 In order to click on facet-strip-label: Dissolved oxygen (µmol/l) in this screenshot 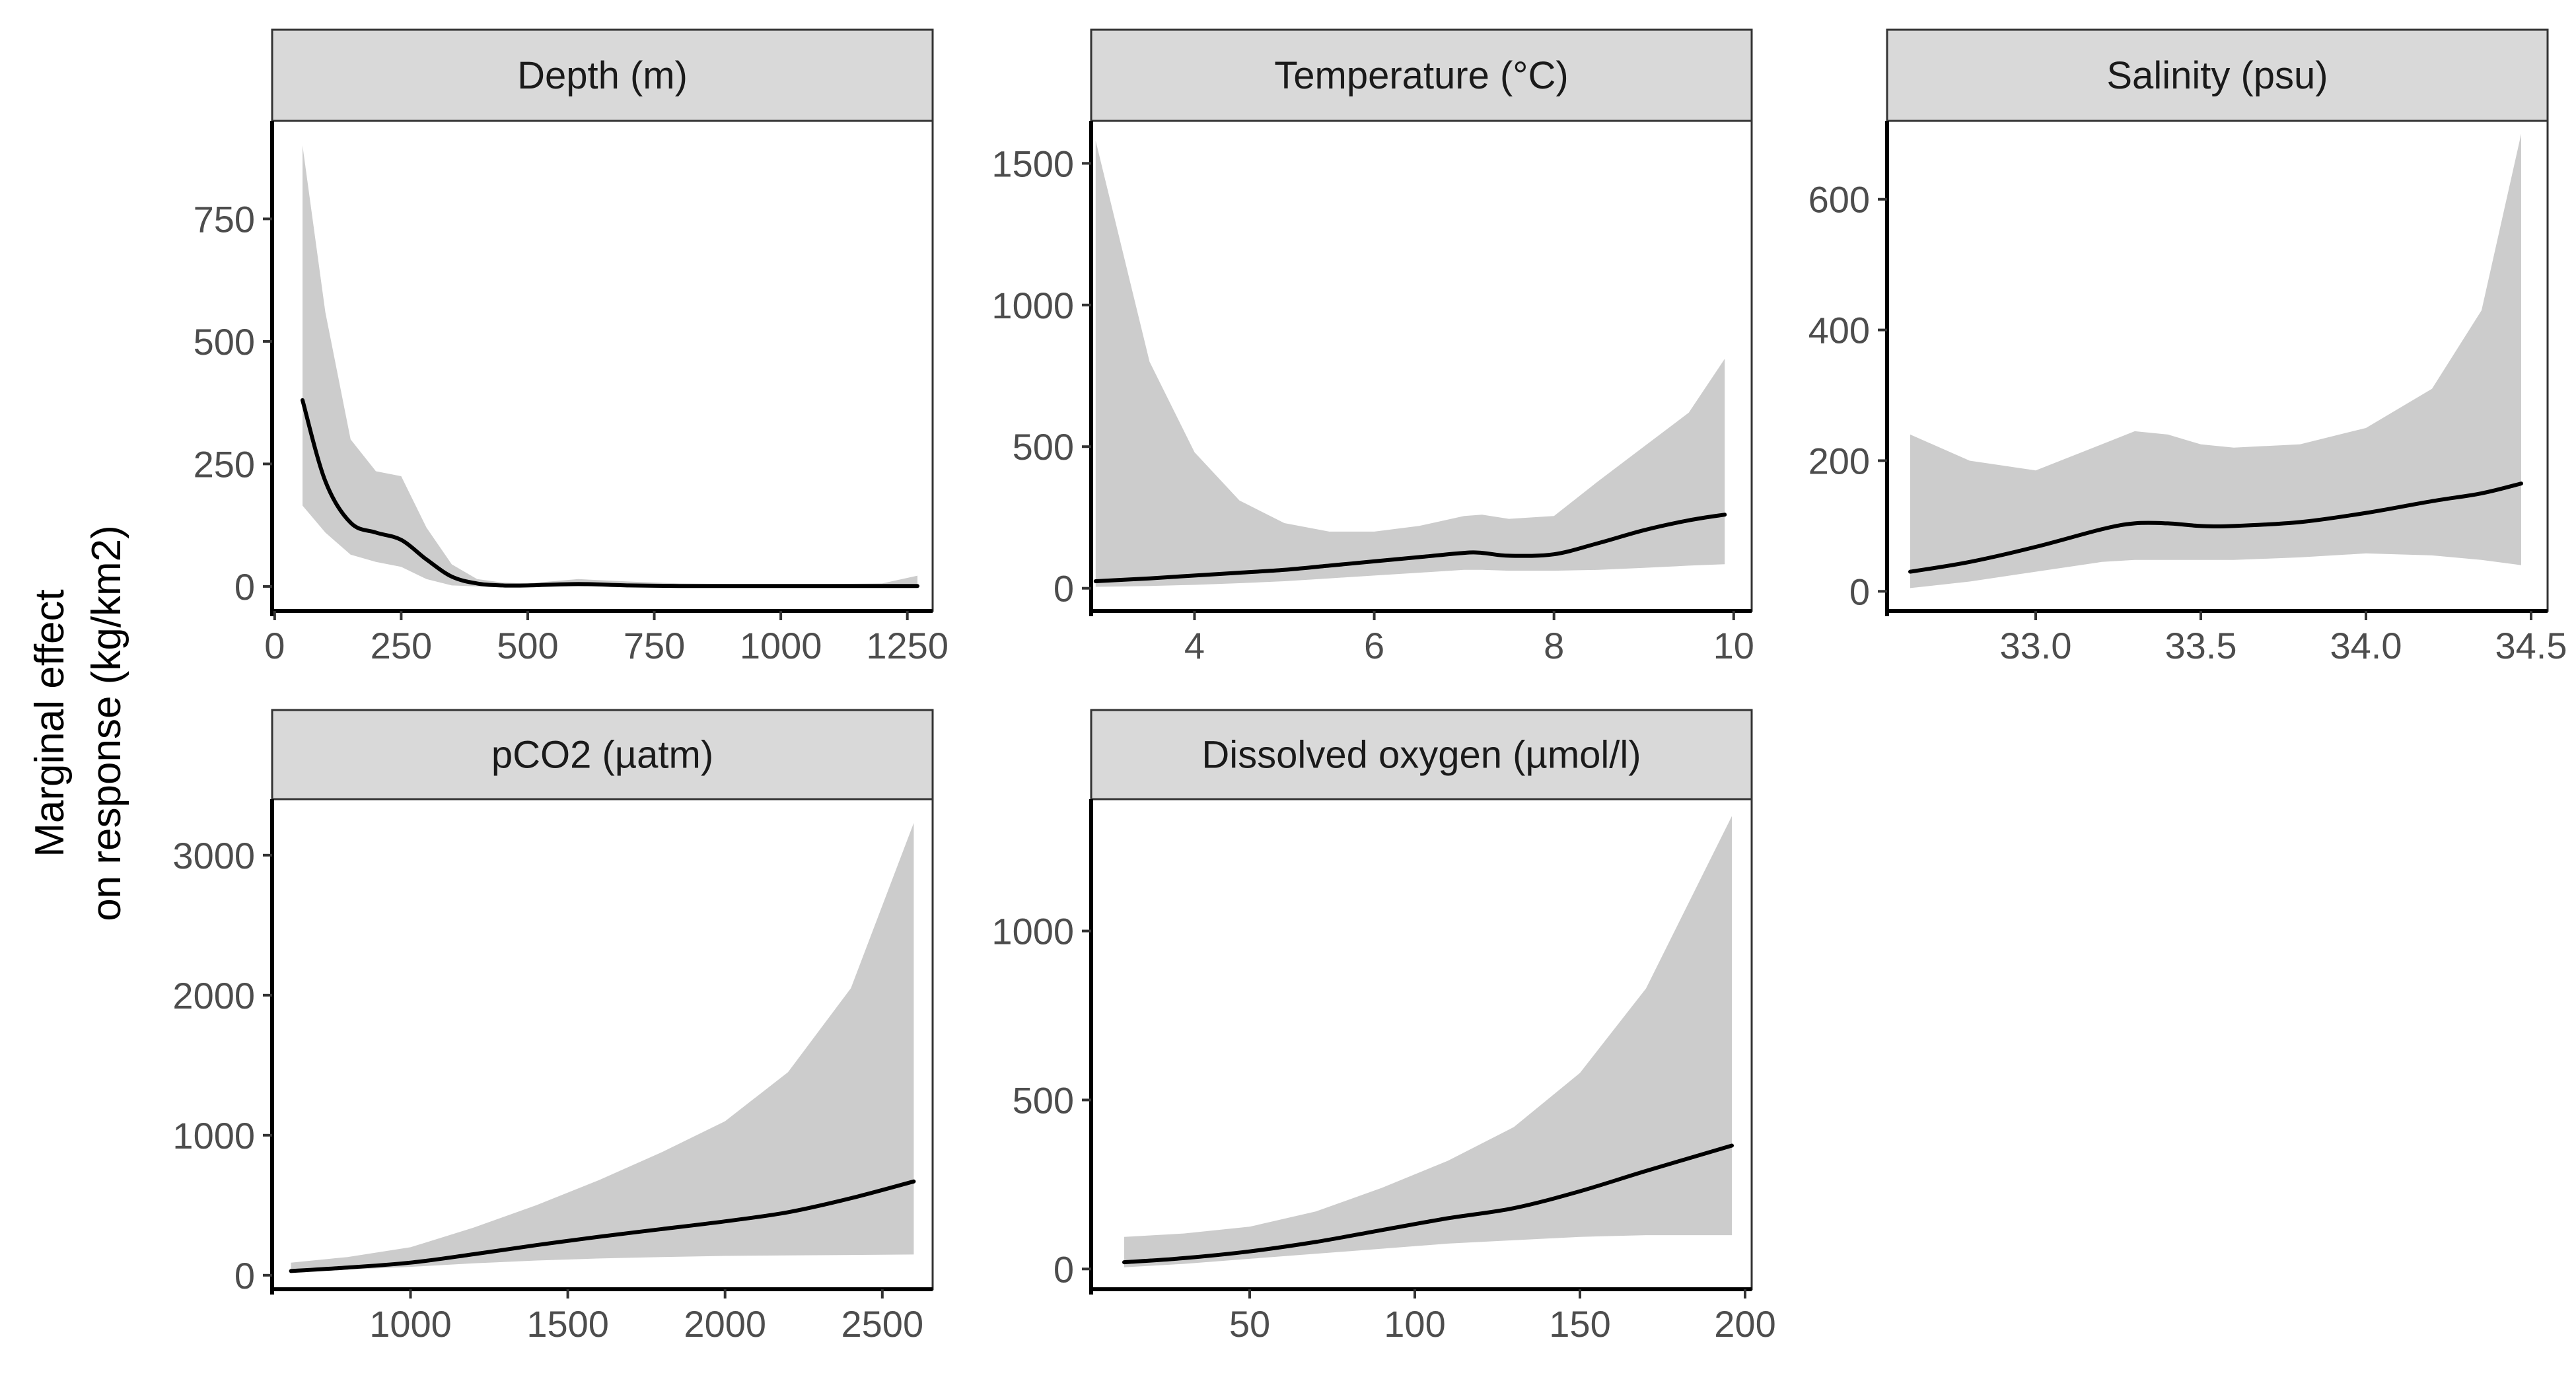, I will do `click(1421, 755)`.